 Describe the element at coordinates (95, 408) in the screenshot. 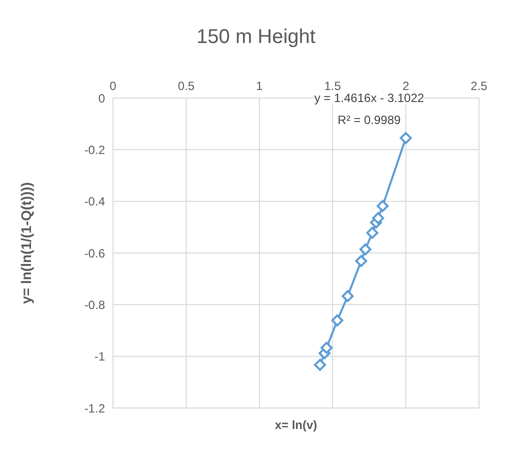

I see `y-tick-label: -1.2` at that location.